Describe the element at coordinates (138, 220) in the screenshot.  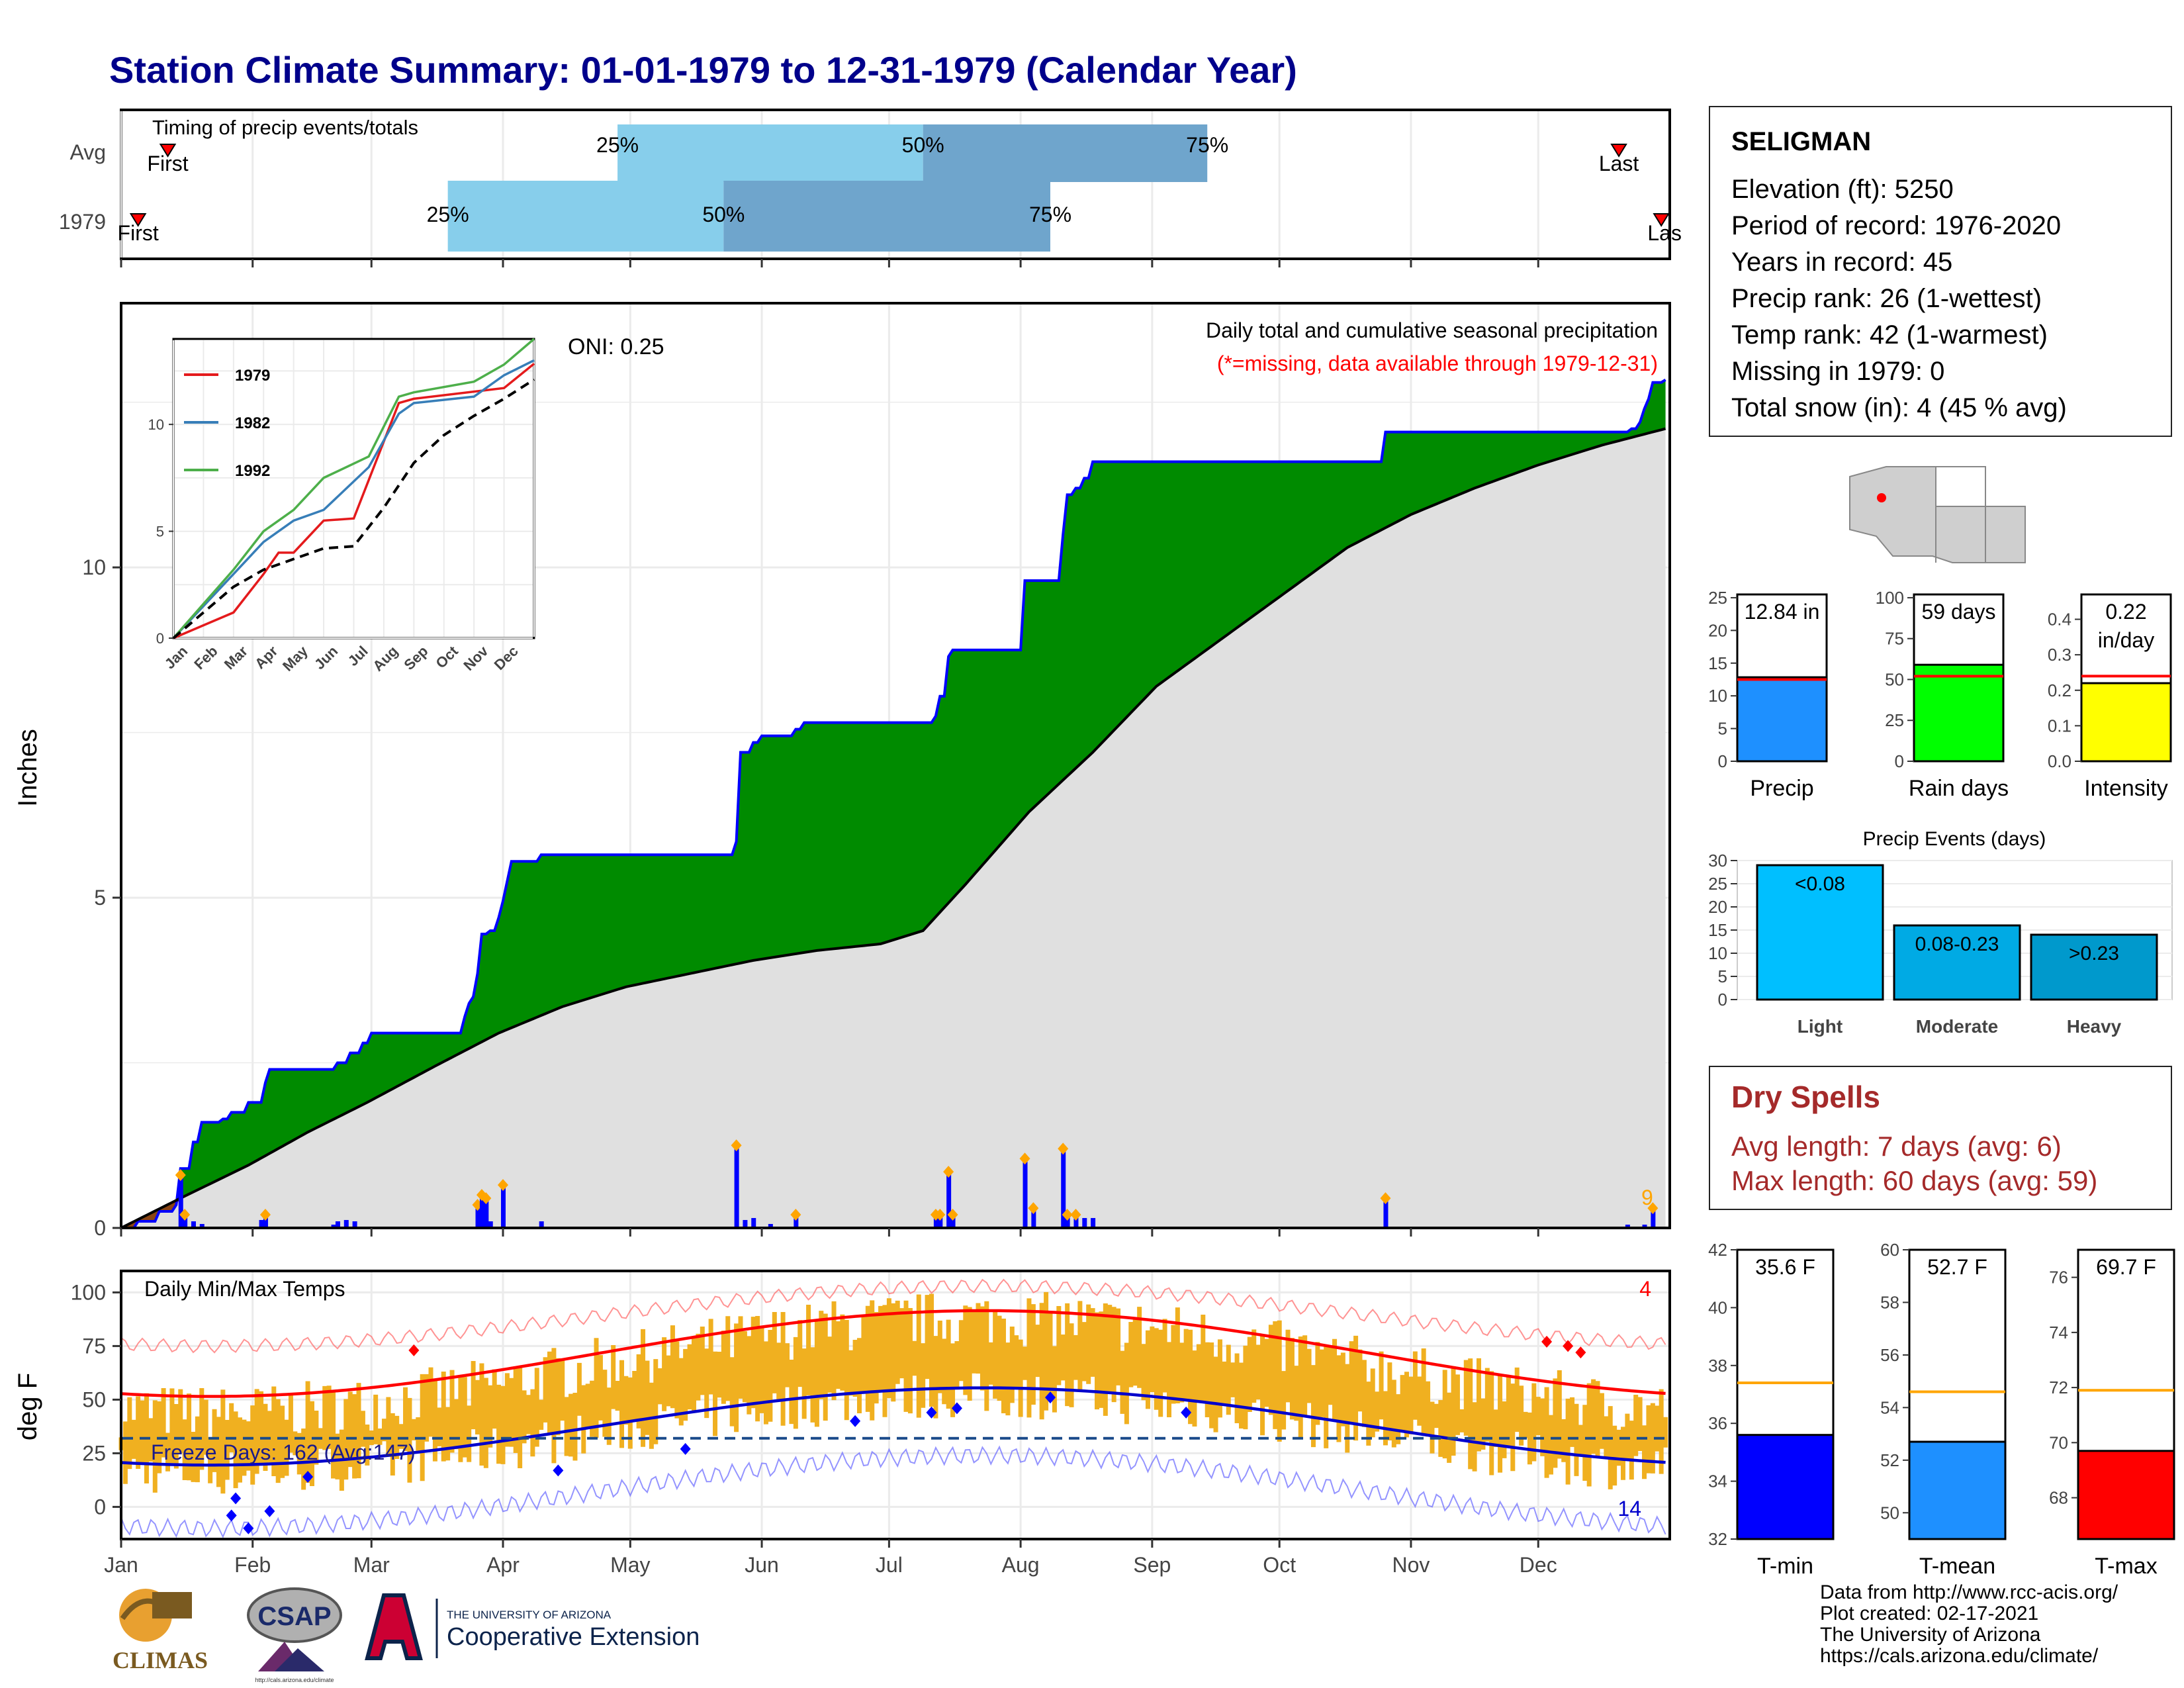
I see `timing-y1979-first-marker` at that location.